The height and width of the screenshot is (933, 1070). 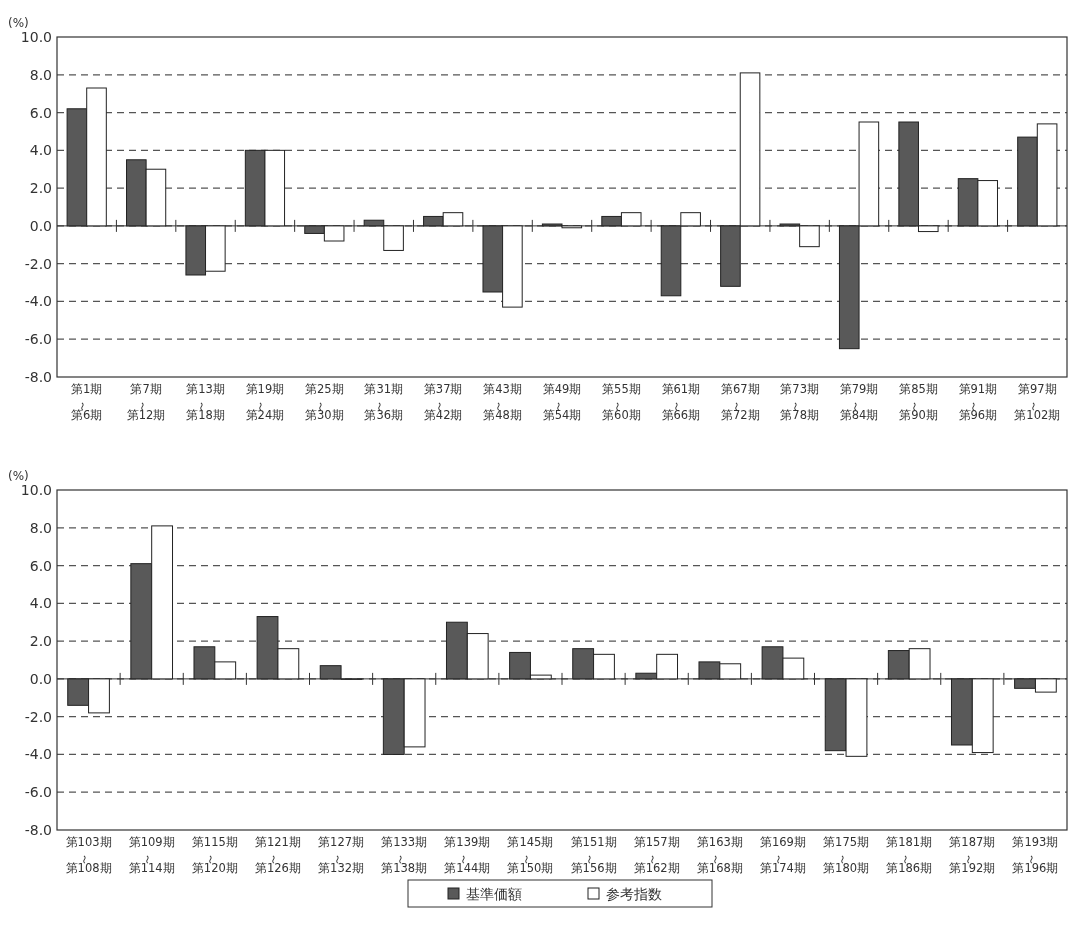 I want to click on x-tick-label: 第55期〜第60期, so click(x=621, y=402).